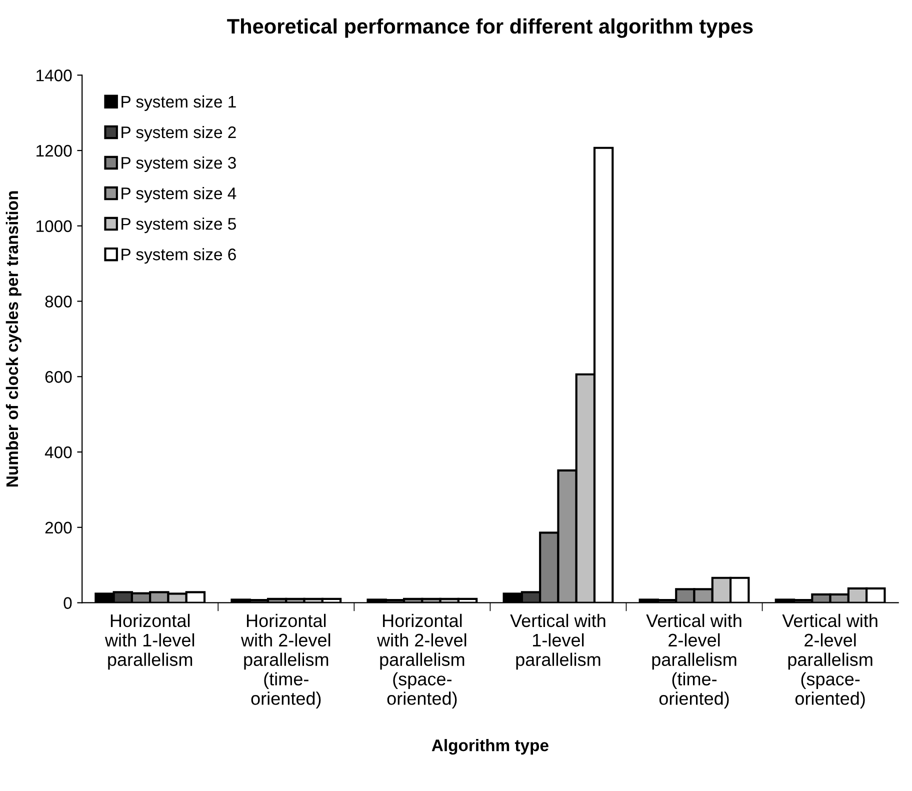  I want to click on y-tick-label: 1200, so click(54, 150).